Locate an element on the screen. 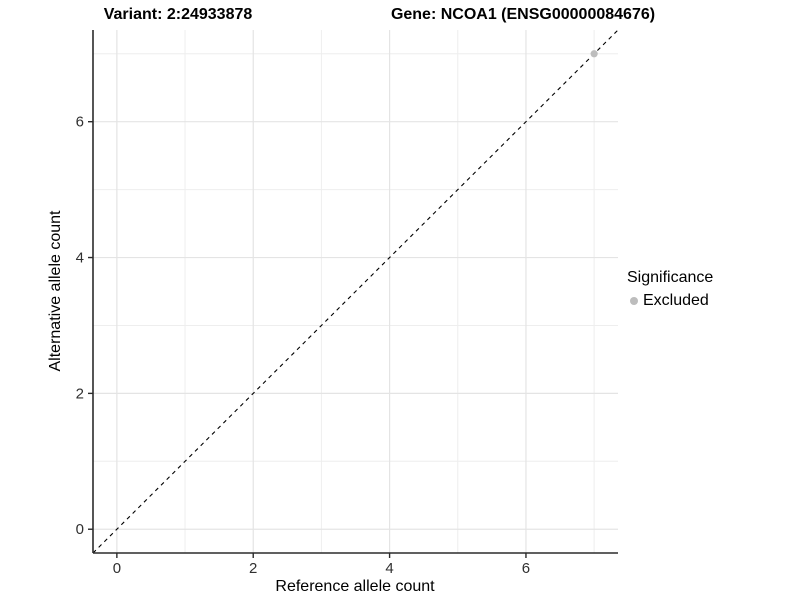 Image resolution: width=800 pixels, height=600 pixels. x-tick-label: 6 is located at coordinates (526, 568).